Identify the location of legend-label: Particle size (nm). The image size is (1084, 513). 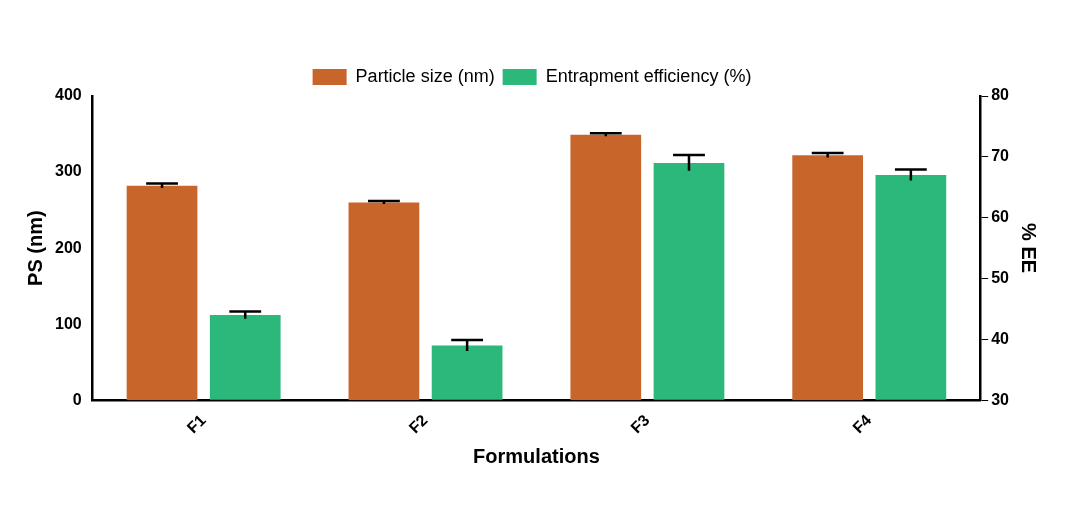
(425, 75).